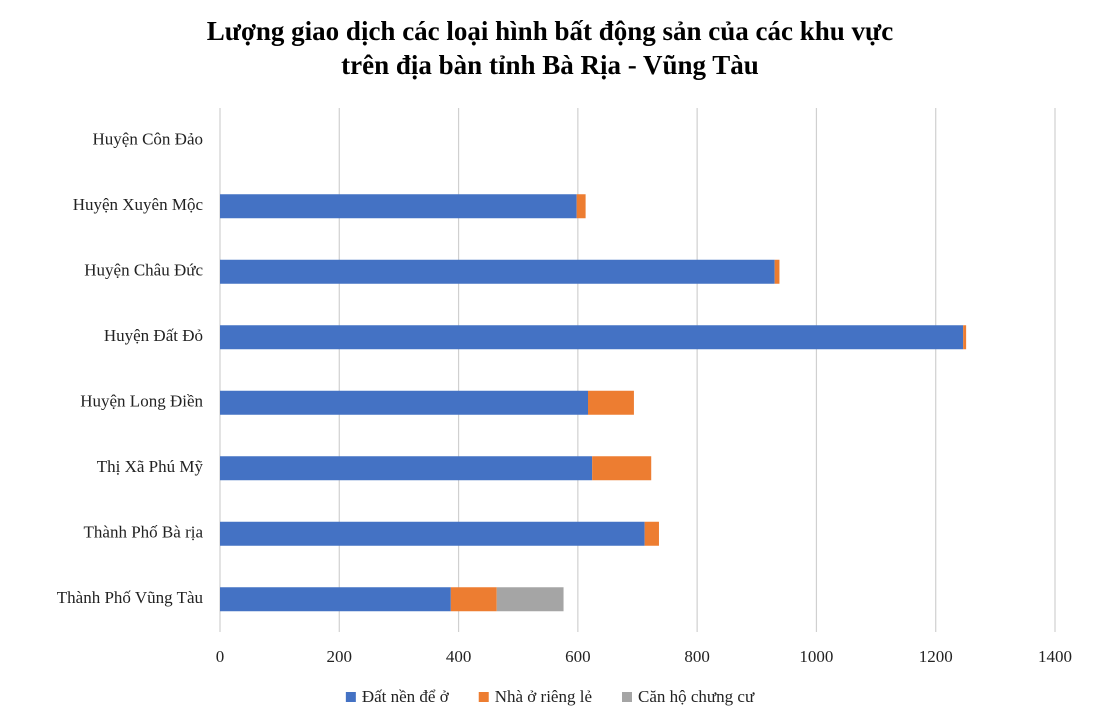 The height and width of the screenshot is (718, 1100). Describe the element at coordinates (220, 656) in the screenshot. I see `x-tick-label: 0` at that location.